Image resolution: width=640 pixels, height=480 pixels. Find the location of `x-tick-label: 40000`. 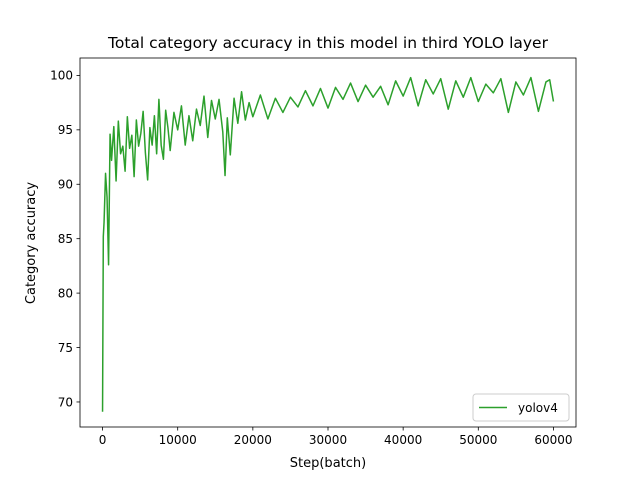

x-tick-label: 40000 is located at coordinates (403, 440).